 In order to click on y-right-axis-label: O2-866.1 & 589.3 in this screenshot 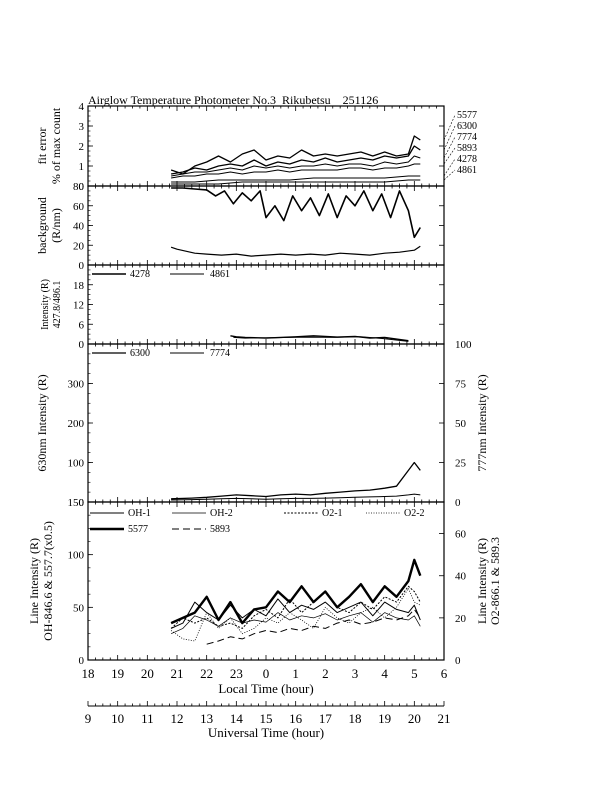, I will do `click(495, 581)`.